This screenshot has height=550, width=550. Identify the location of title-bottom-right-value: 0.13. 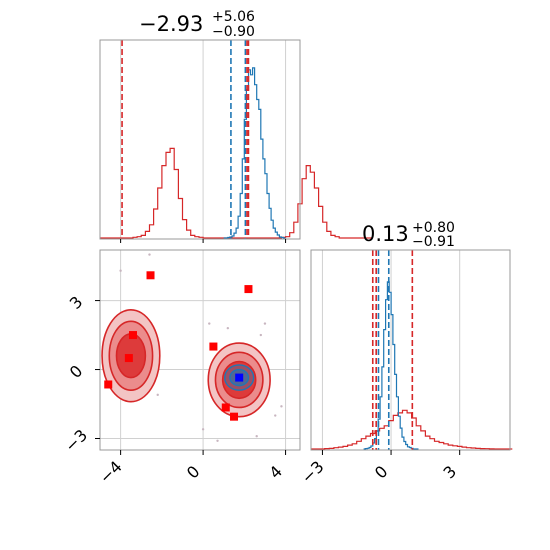
(385, 234).